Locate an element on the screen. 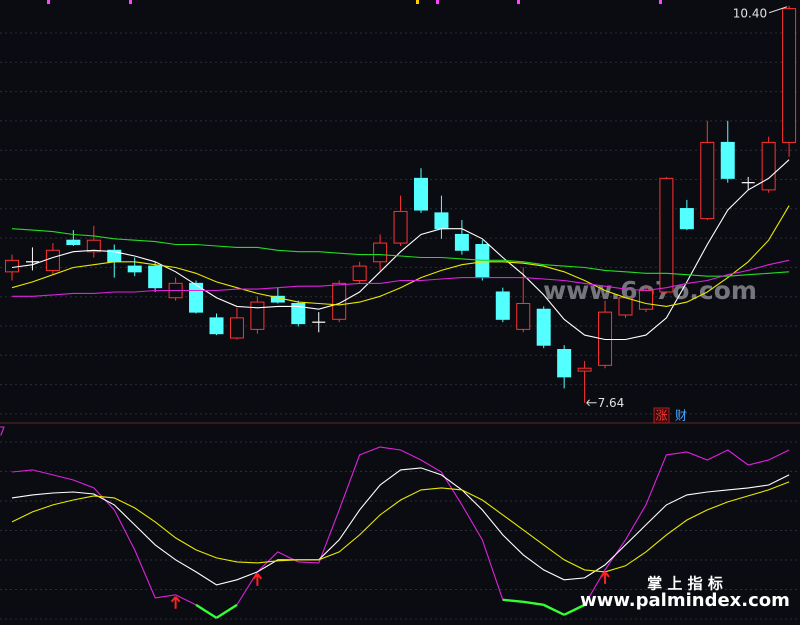 The width and height of the screenshot is (800, 625). badge: 财 is located at coordinates (681, 416).